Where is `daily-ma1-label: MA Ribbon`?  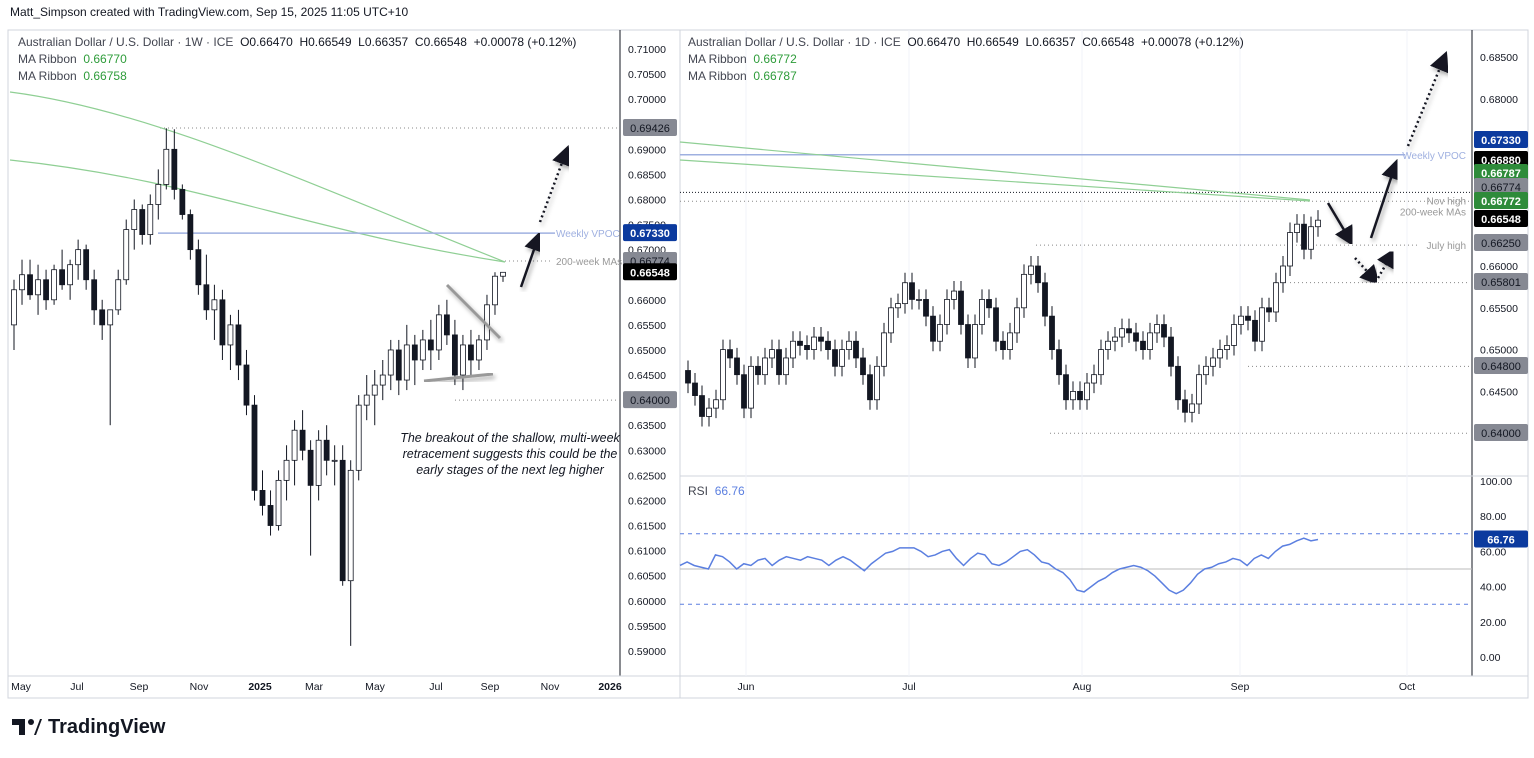 daily-ma1-label: MA Ribbon is located at coordinates (717, 59).